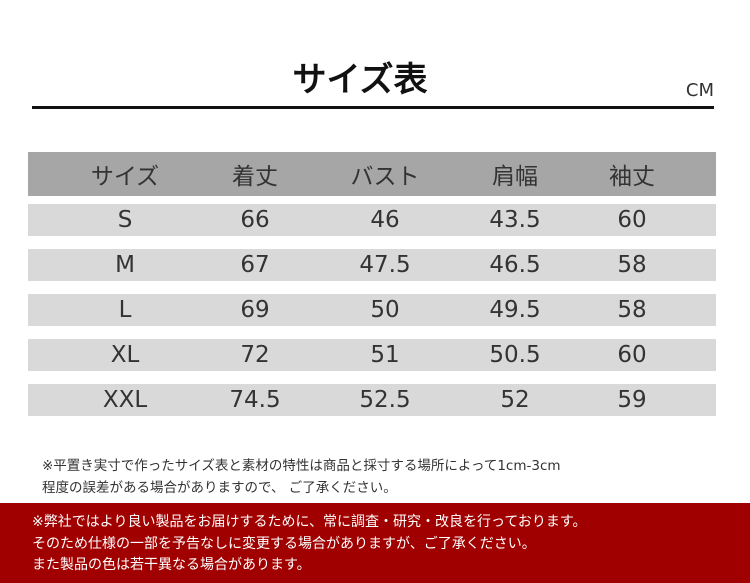 This screenshot has width=750, height=583. I want to click on table-cell: 49.5, so click(515, 310).